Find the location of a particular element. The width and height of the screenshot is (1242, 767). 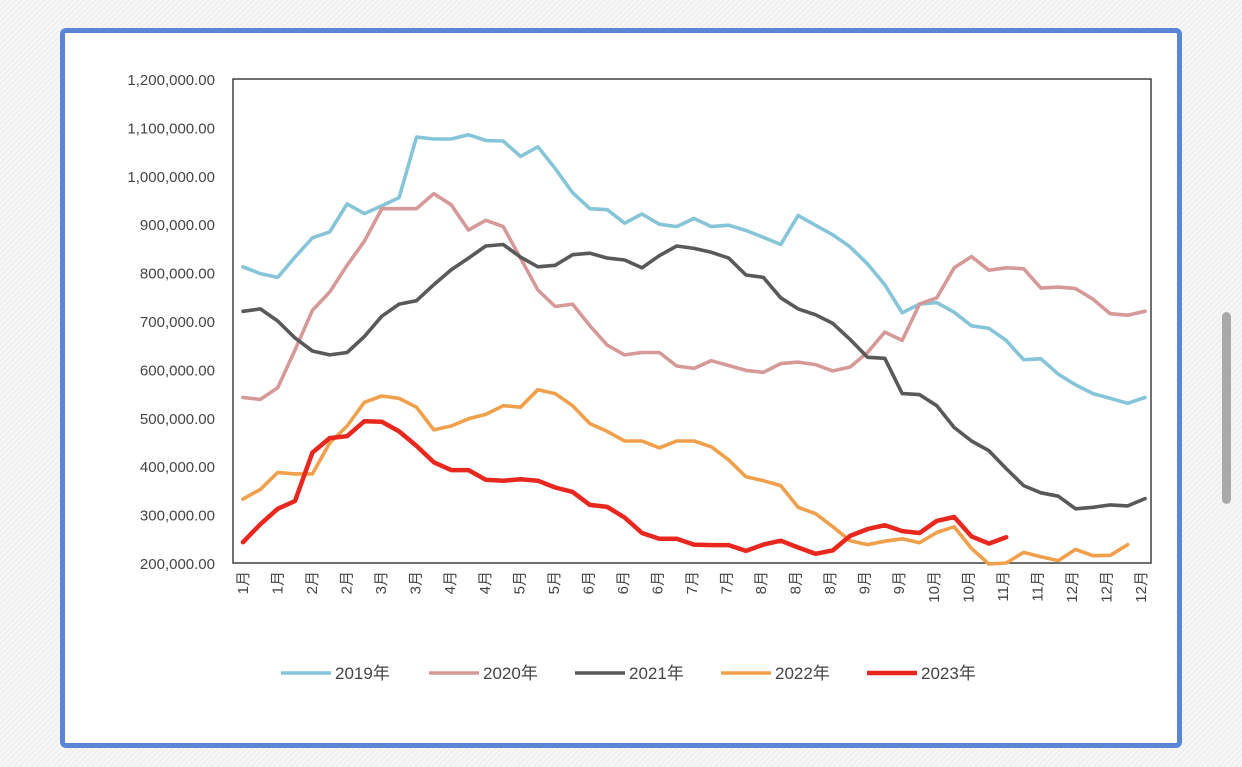

legend-label: 2019年 is located at coordinates (362, 673).